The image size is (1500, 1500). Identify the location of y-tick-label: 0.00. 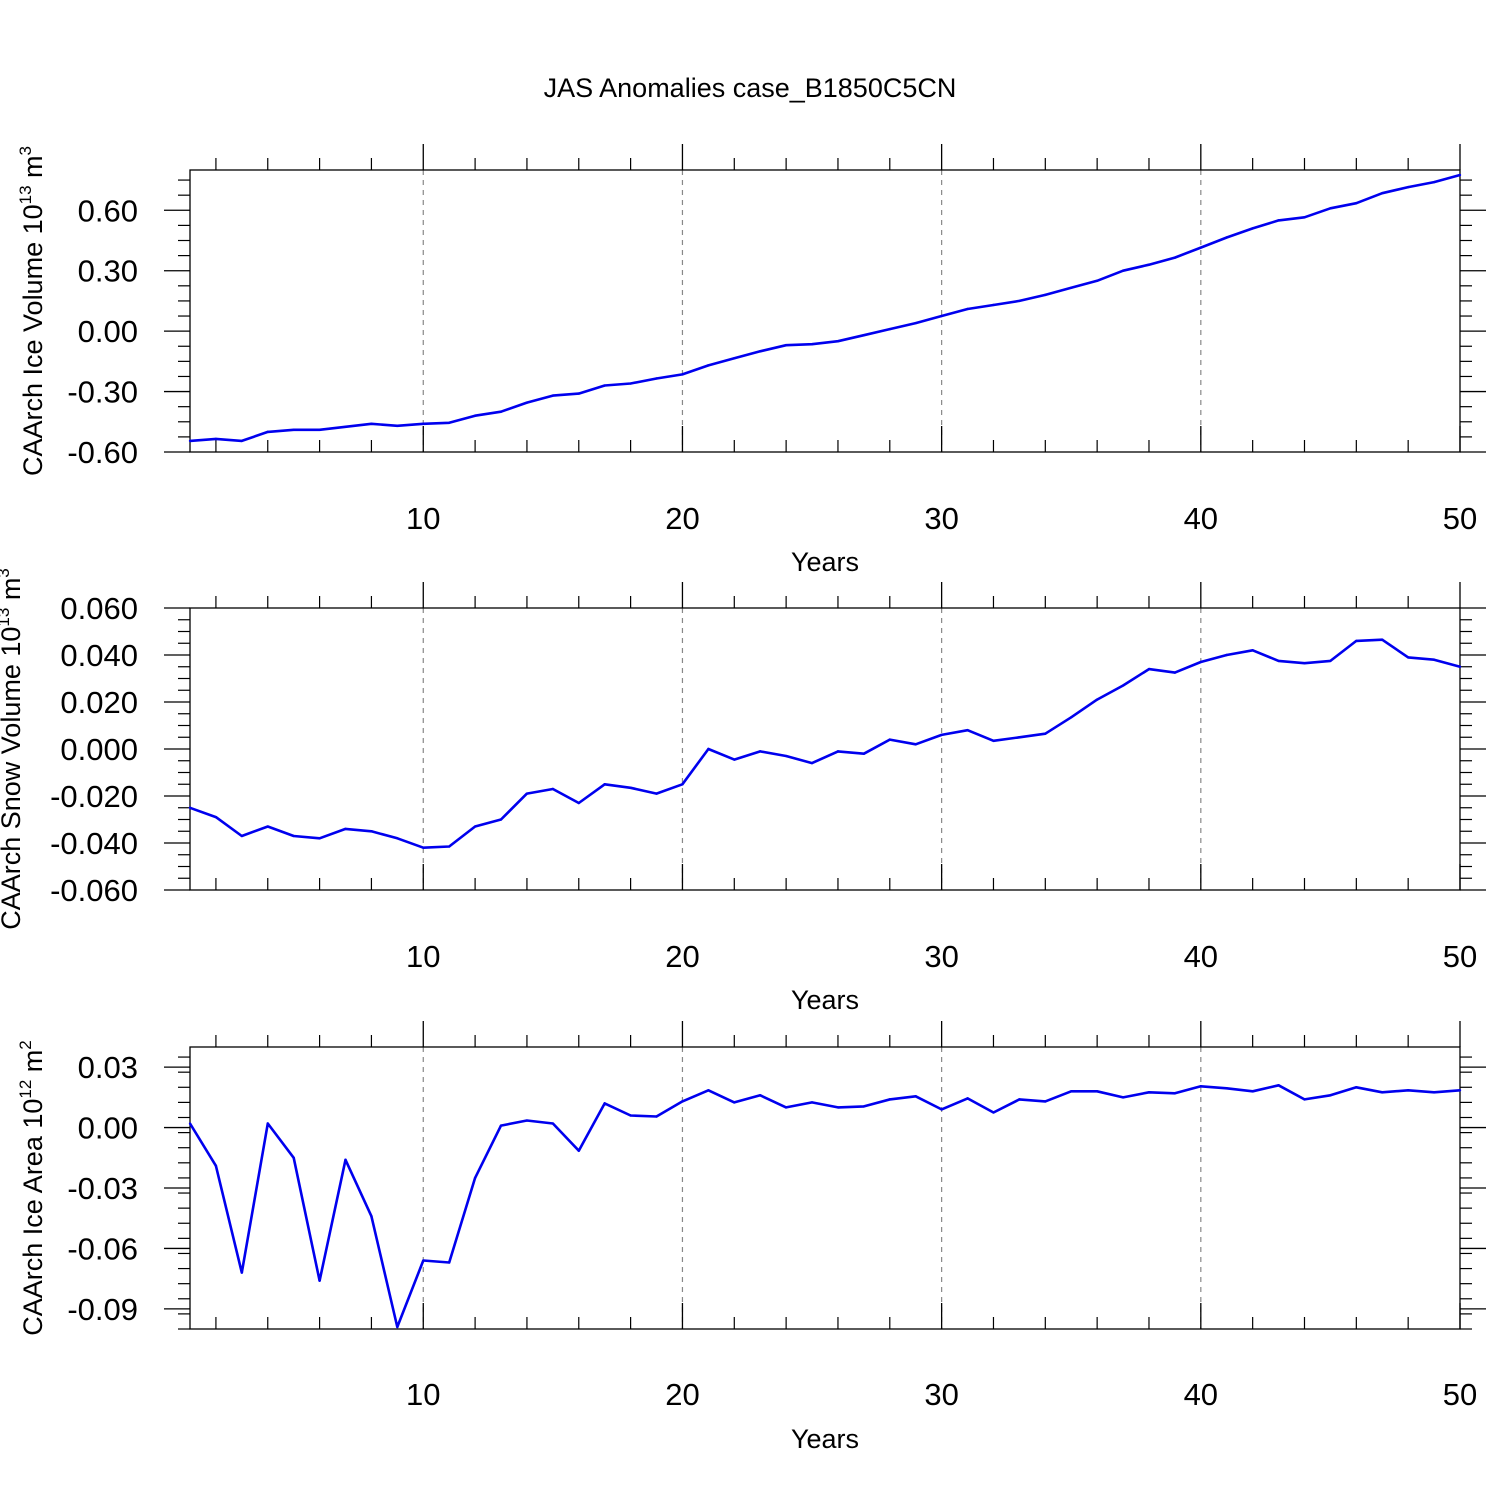
(108, 1128).